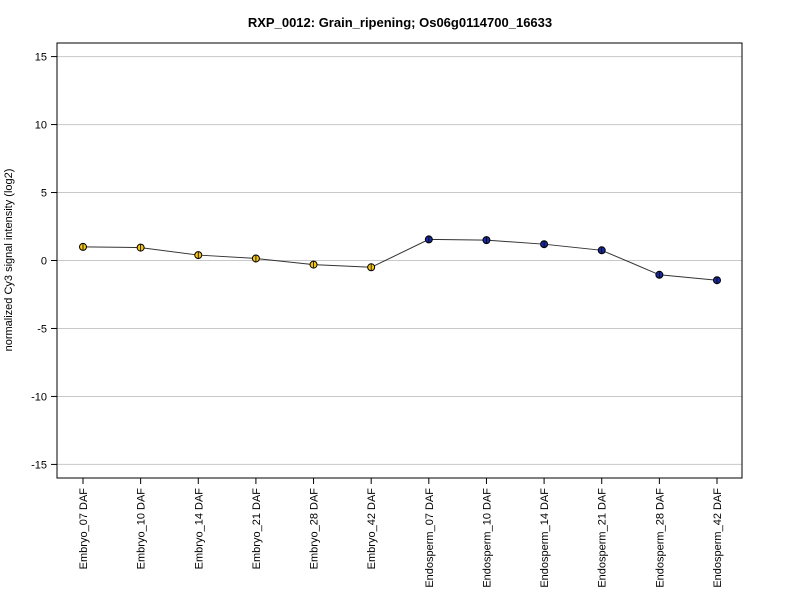 The image size is (800, 600). I want to click on y-tick-label: 15, so click(41, 58).